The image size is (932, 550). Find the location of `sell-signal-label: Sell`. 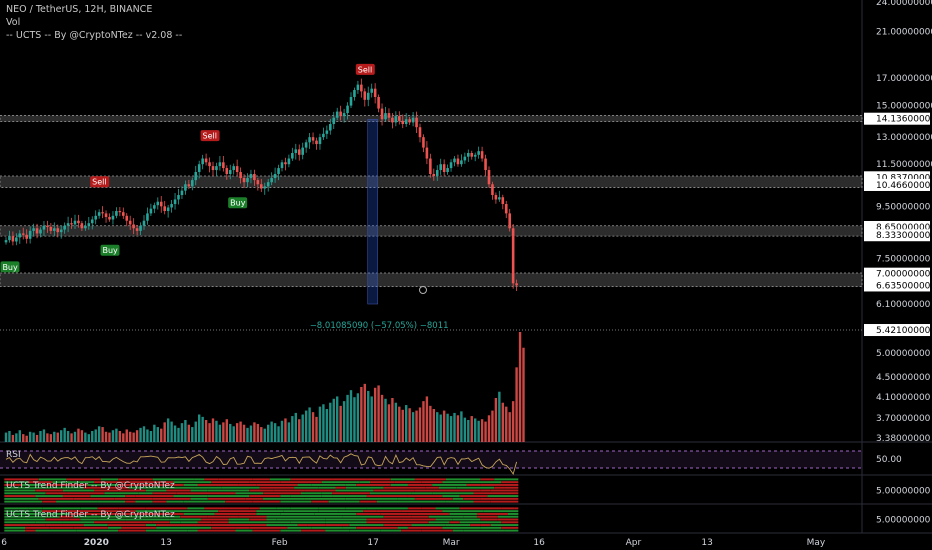

sell-signal-label: Sell is located at coordinates (365, 69).